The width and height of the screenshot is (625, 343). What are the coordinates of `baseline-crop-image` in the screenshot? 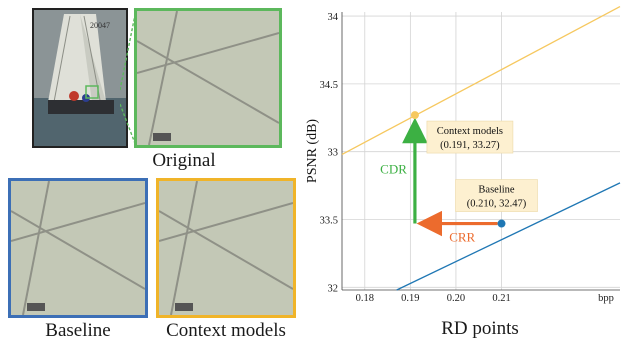 It's located at (78, 248).